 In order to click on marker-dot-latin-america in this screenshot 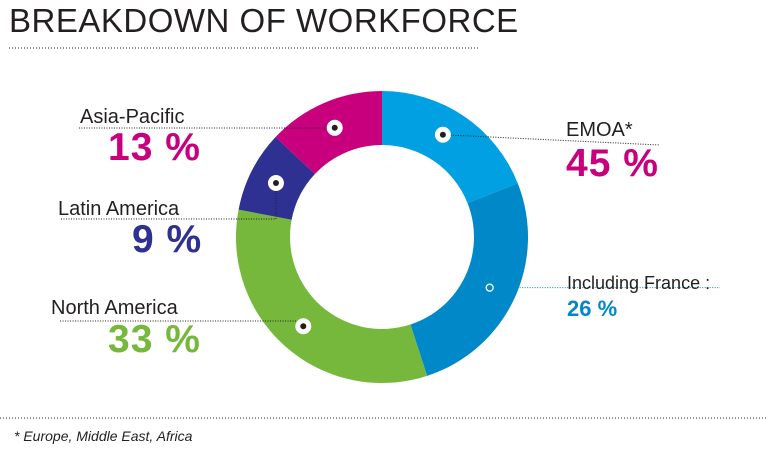, I will do `click(275, 182)`.